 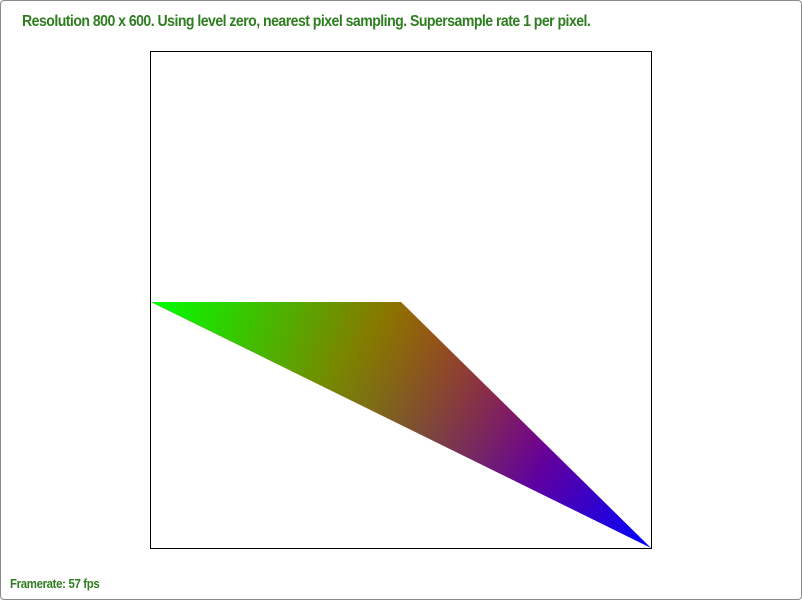 What do you see at coordinates (55, 583) in the screenshot?
I see `framerate-text: Framerate: 57 fps` at bounding box center [55, 583].